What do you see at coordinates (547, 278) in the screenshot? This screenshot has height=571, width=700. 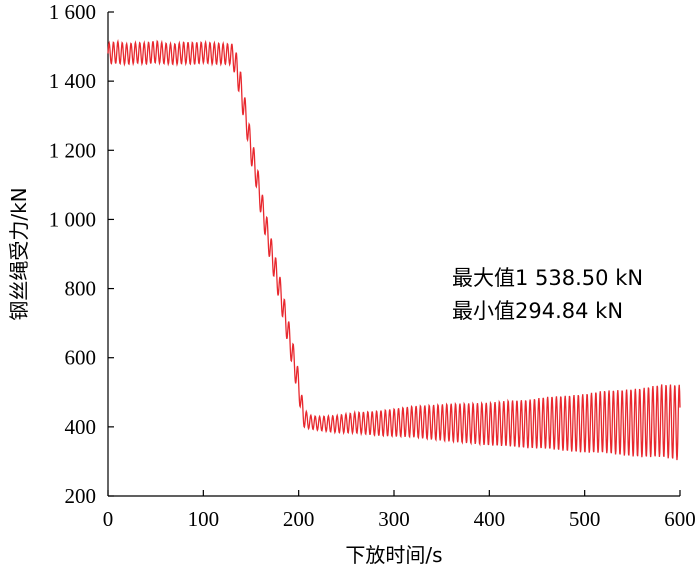 I see `annotation-max: 最大值1 538.50 kN` at bounding box center [547, 278].